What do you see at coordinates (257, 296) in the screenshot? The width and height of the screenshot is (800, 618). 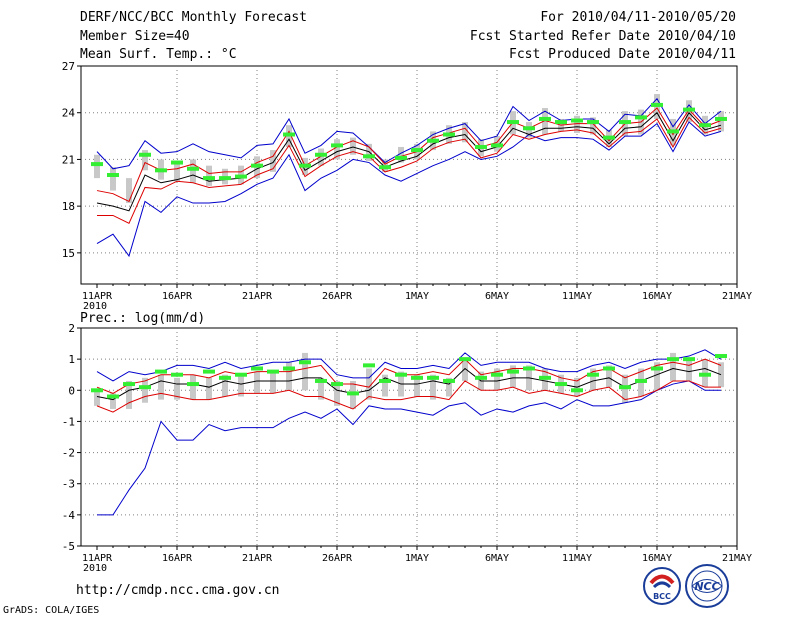 I see `x-tick-label: 21APR` at bounding box center [257, 296].